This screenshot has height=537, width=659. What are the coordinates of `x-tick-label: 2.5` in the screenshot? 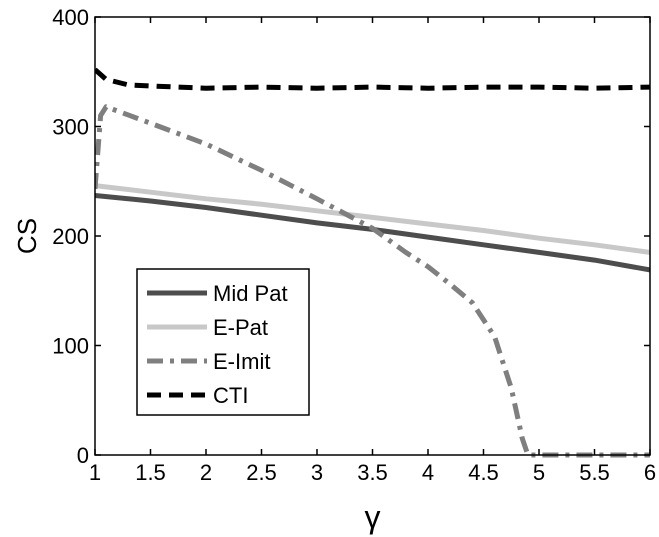 It's located at (261, 472).